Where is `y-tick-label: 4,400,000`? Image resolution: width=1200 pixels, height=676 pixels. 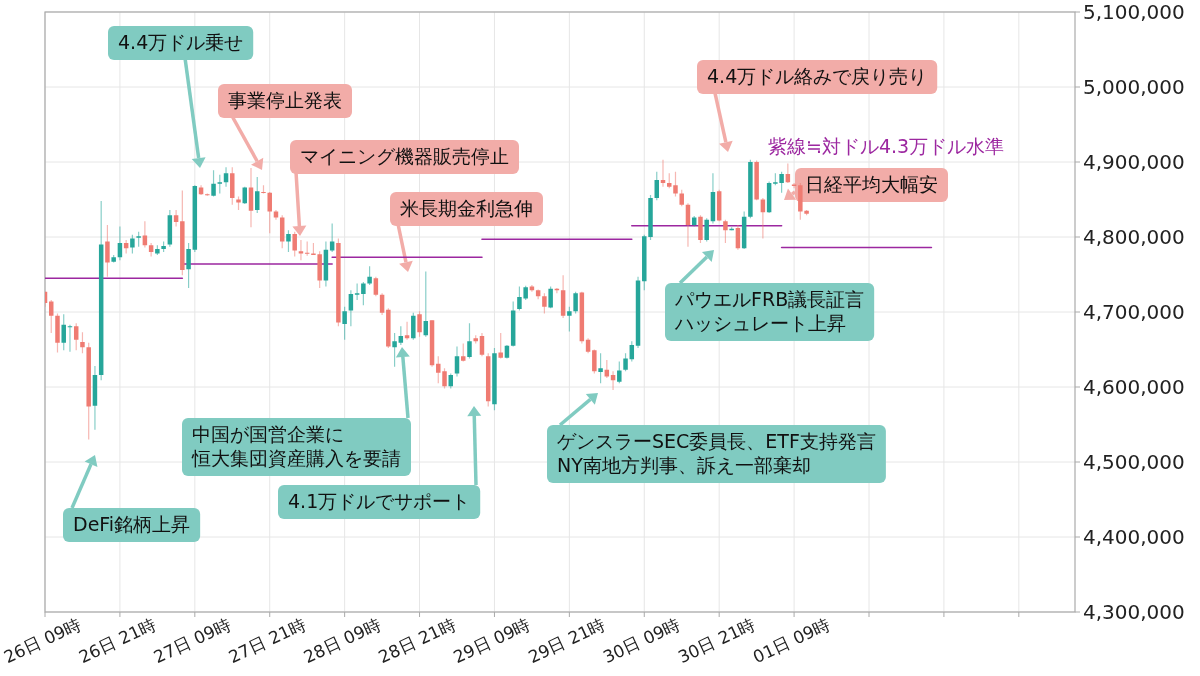
y-tick-label: 4,400,000 is located at coordinates (1134, 537).